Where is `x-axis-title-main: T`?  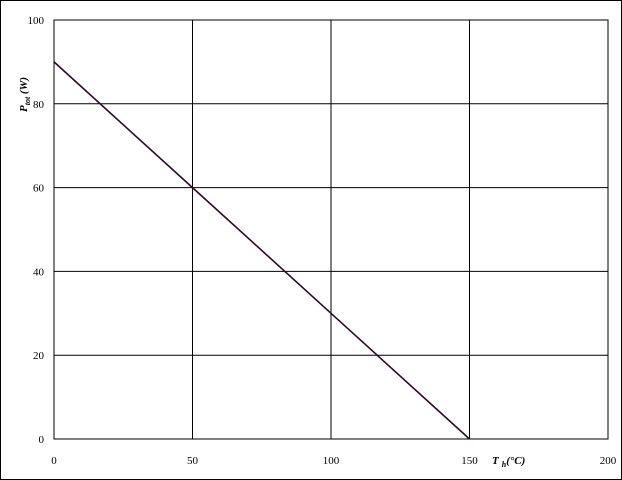 x-axis-title-main: T is located at coordinates (496, 461).